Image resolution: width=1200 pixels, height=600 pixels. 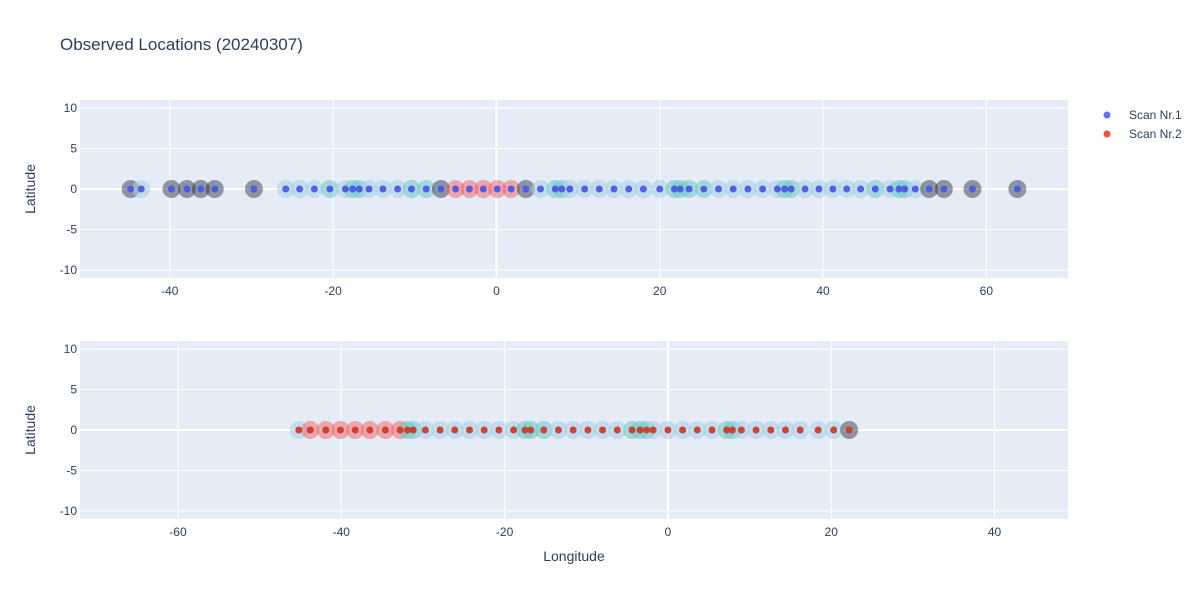 What do you see at coordinates (1155, 115) in the screenshot?
I see `legend-label: Scan Nr.1` at bounding box center [1155, 115].